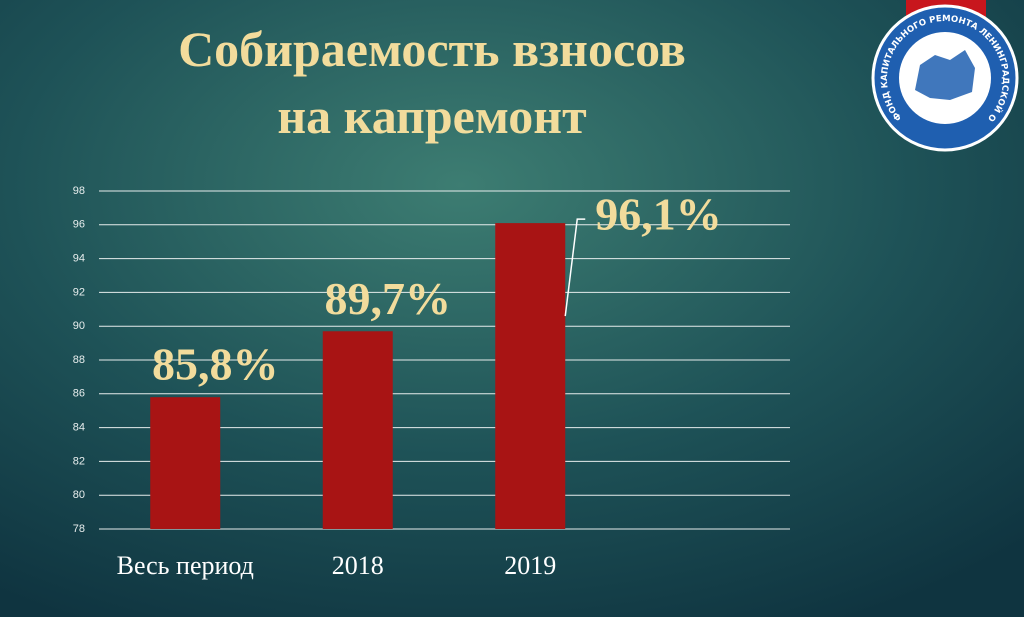 The height and width of the screenshot is (617, 1024). Describe the element at coordinates (575, 267) in the screenshot. I see `leader-line` at that location.